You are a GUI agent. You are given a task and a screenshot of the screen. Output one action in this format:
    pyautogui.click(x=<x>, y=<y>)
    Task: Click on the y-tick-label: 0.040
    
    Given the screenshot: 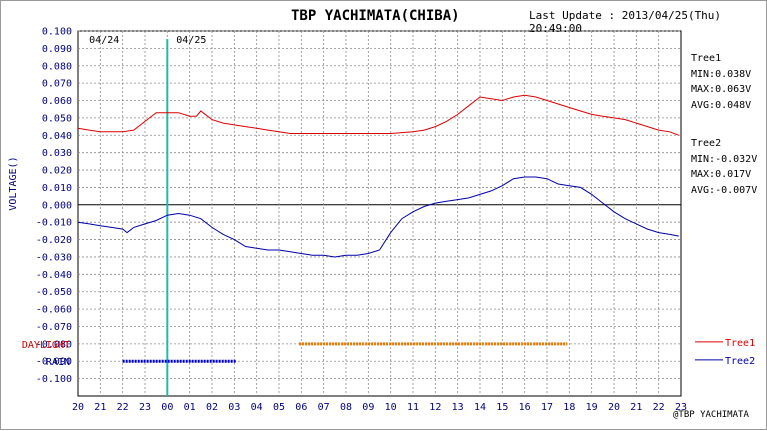 What is the action you would take?
    pyautogui.click(x=57, y=136)
    